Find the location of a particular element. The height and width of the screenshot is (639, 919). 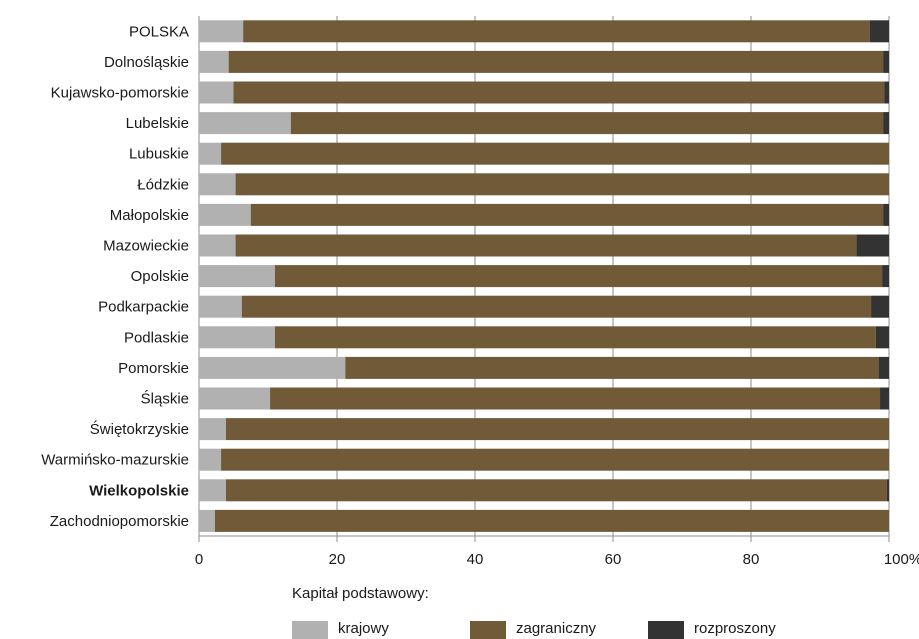

legend-swatch-krajowy is located at coordinates (310, 630).